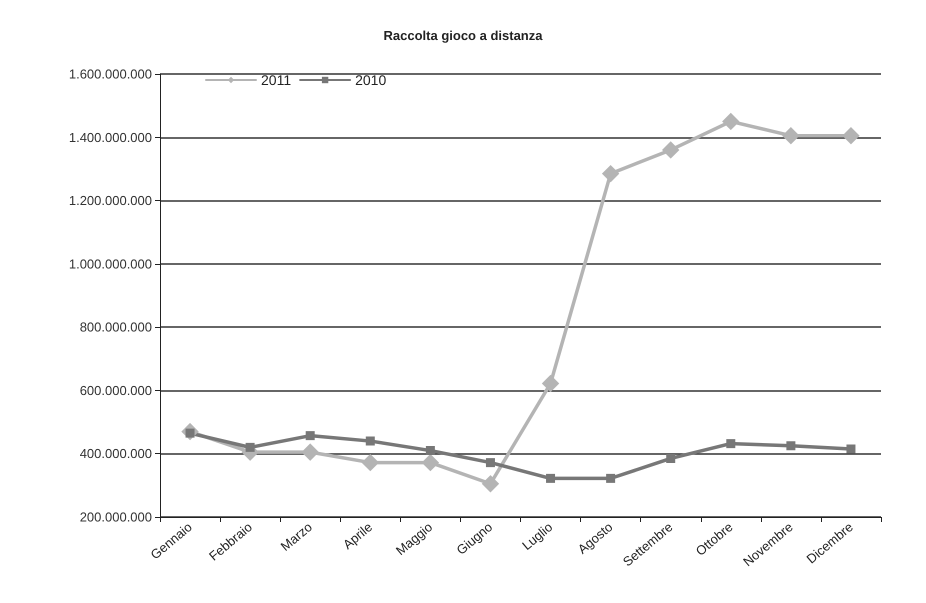 The height and width of the screenshot is (603, 926). What do you see at coordinates (464, 35) in the screenshot?
I see `chart-title: Raccolta gioco a distanza` at bounding box center [464, 35].